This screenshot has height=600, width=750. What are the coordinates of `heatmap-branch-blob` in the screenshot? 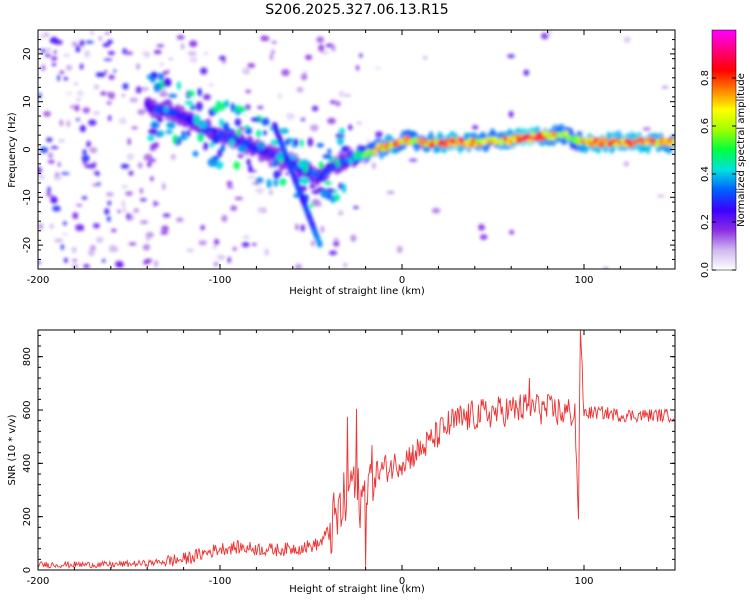 It's located at (319, 244).